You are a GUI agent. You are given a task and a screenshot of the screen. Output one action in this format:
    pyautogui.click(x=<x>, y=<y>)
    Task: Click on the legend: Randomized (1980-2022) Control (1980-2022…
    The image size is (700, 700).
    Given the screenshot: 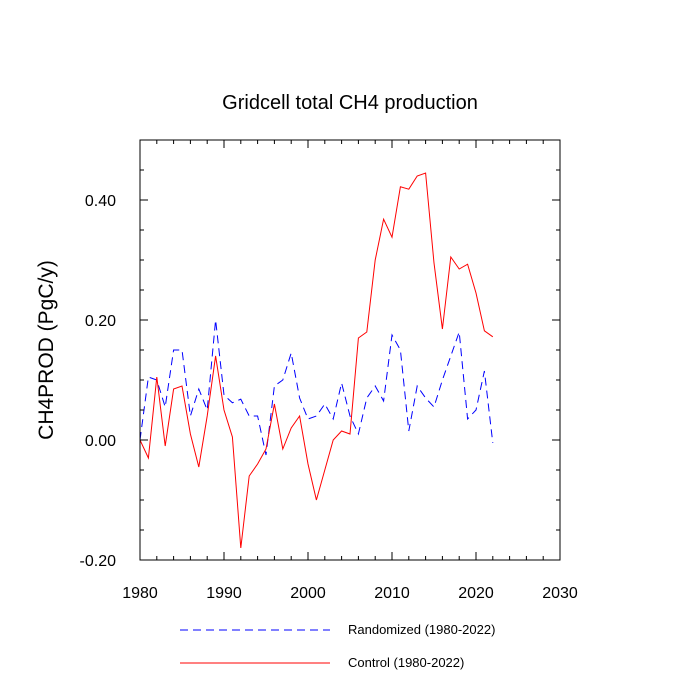 What is the action you would take?
    pyautogui.click(x=337, y=646)
    